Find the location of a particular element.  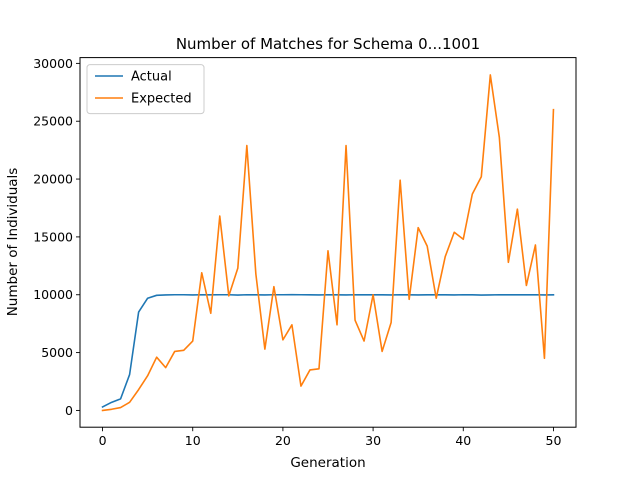

x-tick-label: 30 is located at coordinates (373, 440).